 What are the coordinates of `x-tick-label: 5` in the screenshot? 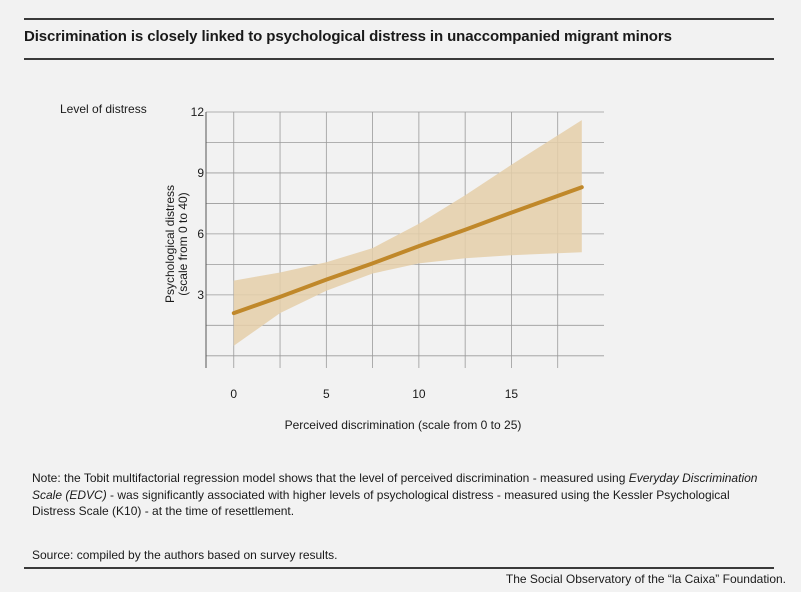 It's located at (326, 394).